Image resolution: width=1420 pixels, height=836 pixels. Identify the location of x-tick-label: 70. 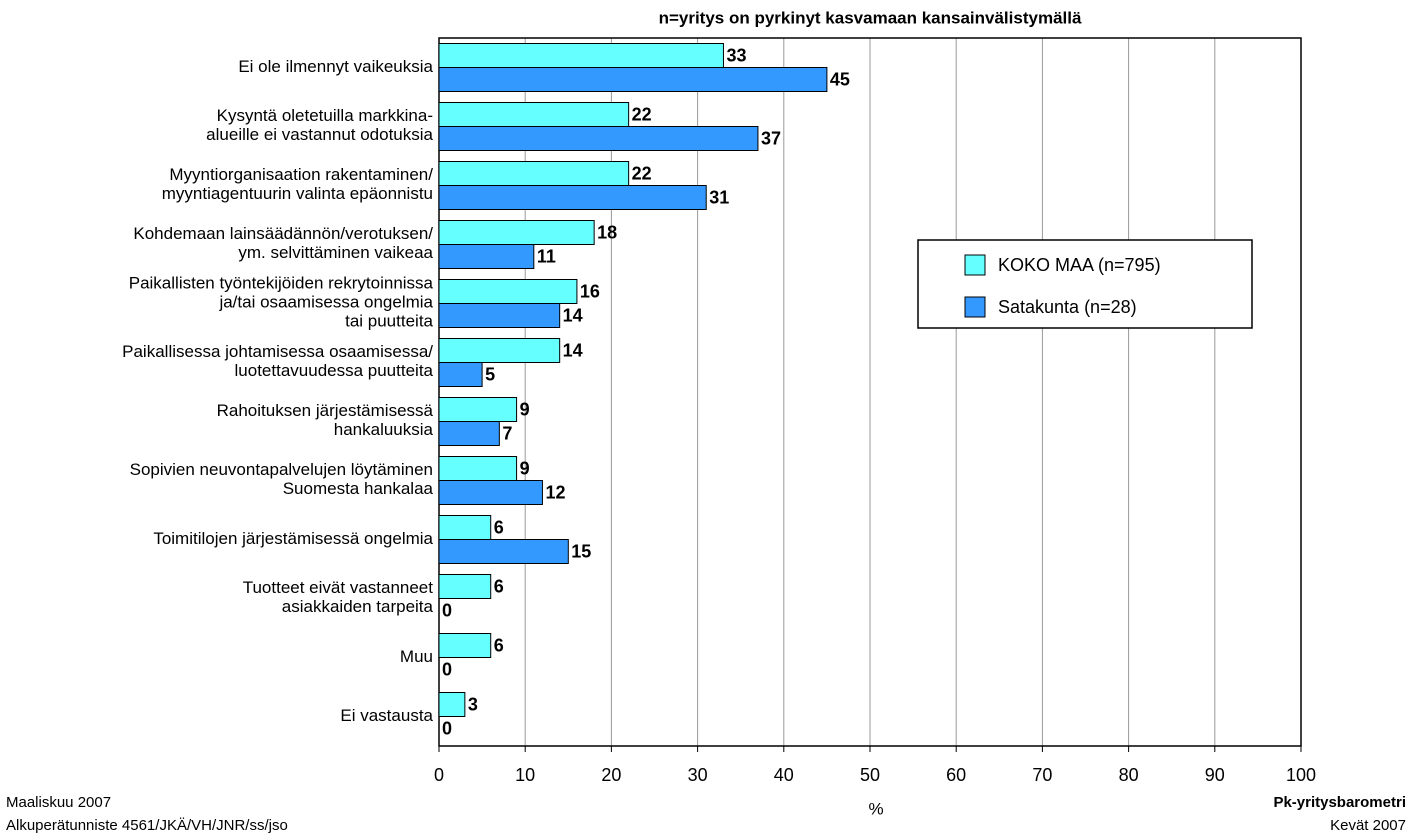
(1042, 775).